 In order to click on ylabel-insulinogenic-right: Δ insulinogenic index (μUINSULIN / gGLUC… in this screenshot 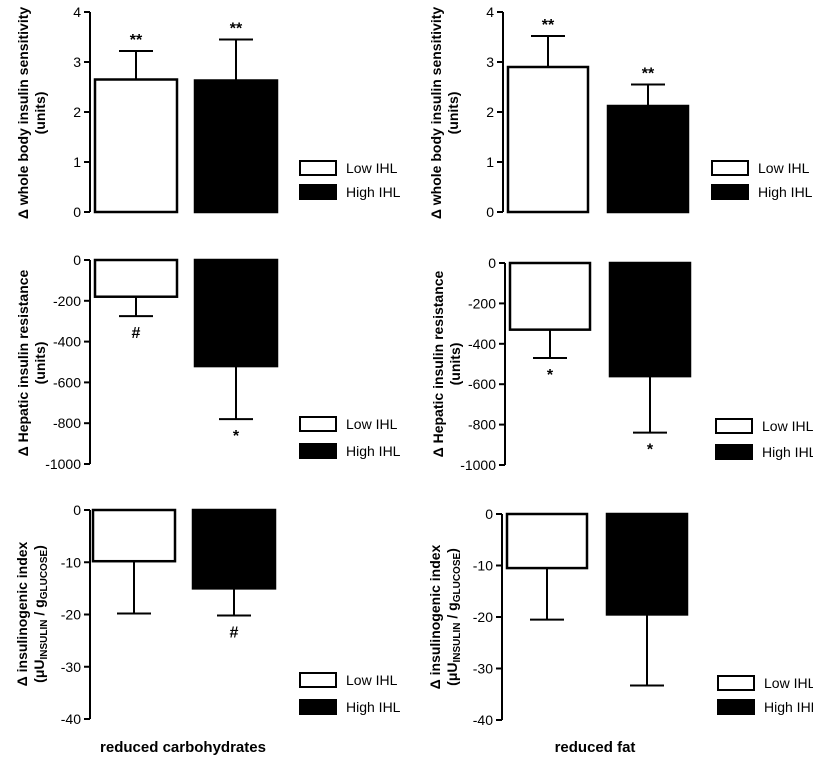, I will do `click(445, 616)`.